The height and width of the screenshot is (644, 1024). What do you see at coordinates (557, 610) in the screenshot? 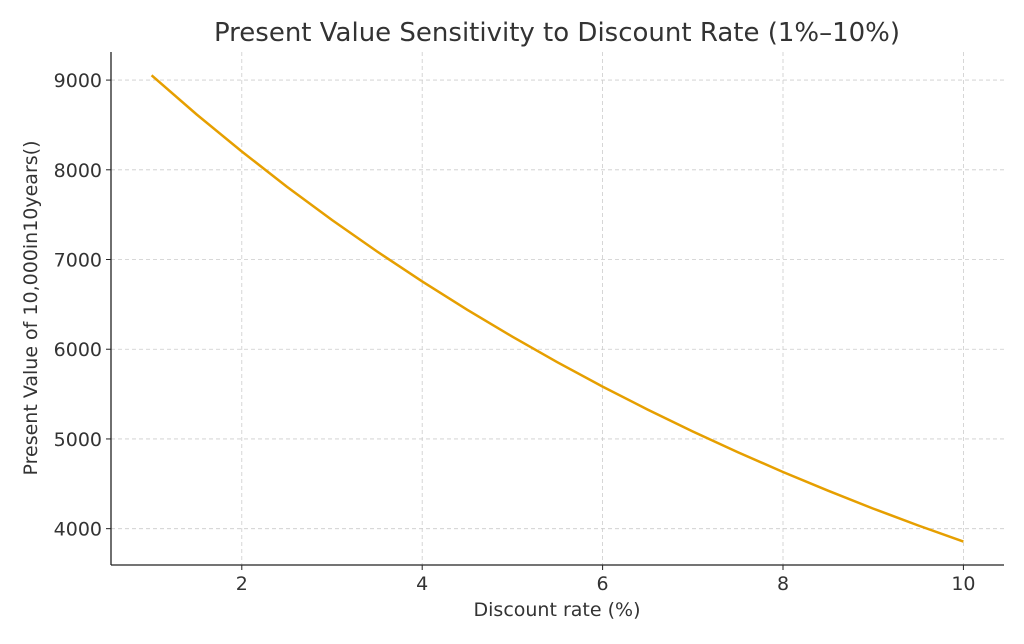
I see `x-axis-label: Discount rate (%)` at bounding box center [557, 610].